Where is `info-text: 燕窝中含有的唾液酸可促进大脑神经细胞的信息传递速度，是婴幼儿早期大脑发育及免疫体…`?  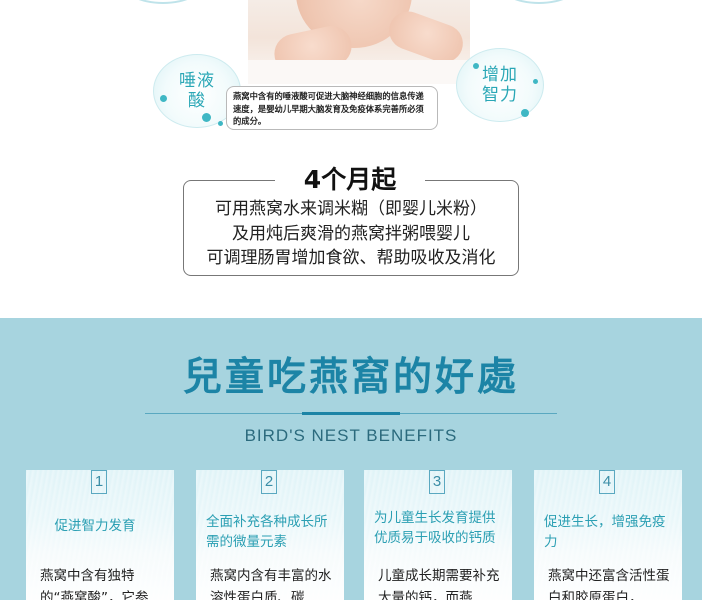
info-text: 燕窝中含有的唾液酸可促进大脑神经细胞的信息传递速度，是婴幼儿早期大脑发育及免疫体… is located at coordinates (328, 108).